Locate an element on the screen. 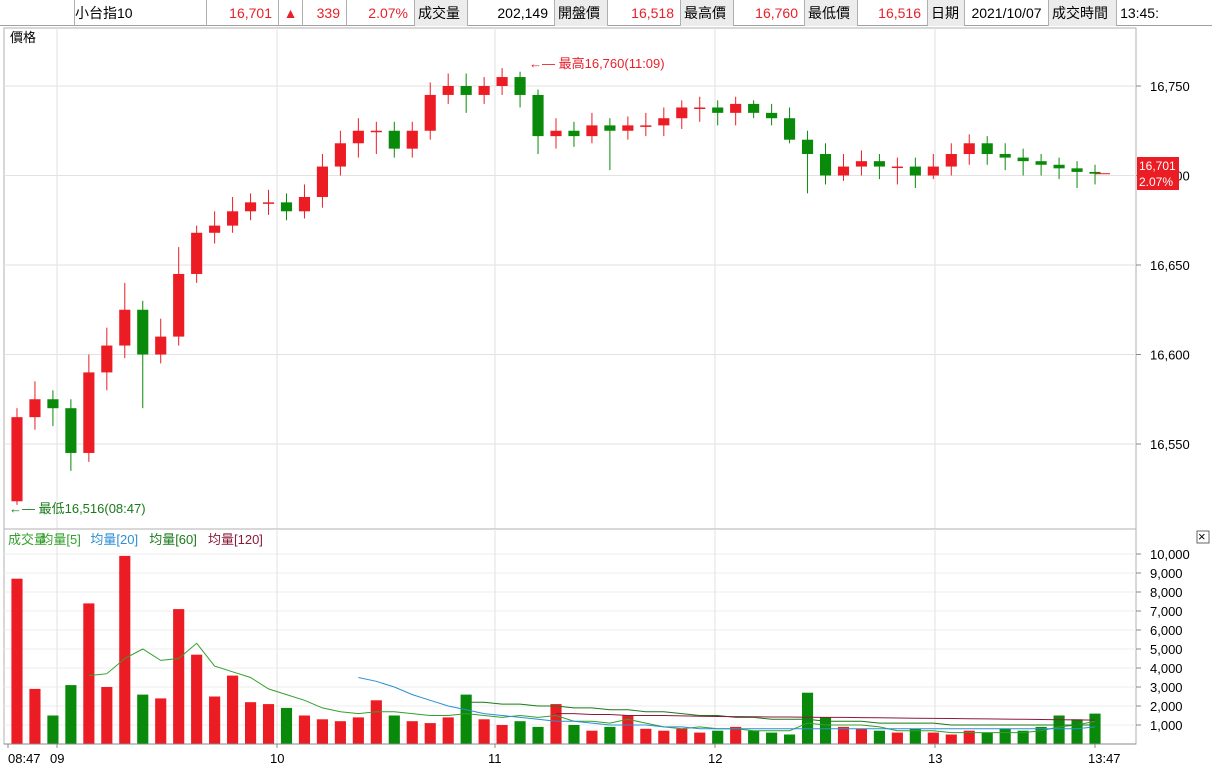 This screenshot has width=1212, height=770. volume-legend-item: 均量[20] is located at coordinates (114, 539).